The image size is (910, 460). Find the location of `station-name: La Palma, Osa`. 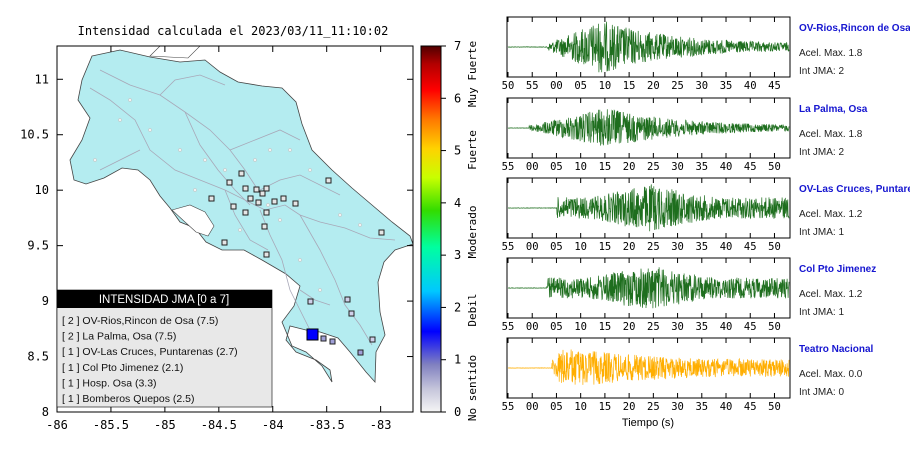

station-name: La Palma, Osa is located at coordinates (833, 109).